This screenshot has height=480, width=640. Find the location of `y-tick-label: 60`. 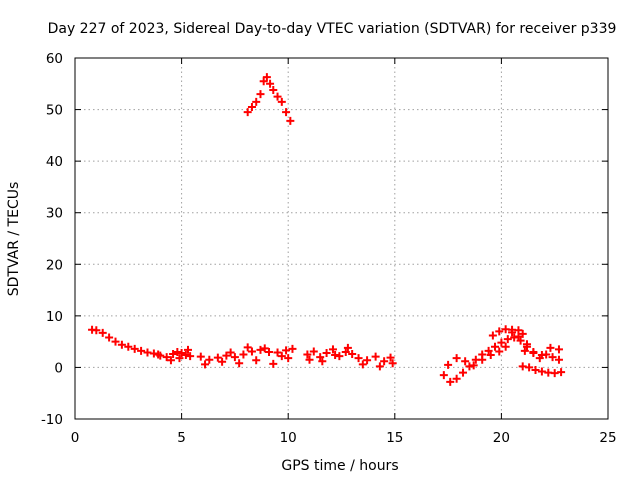

y-tick-label: 60 is located at coordinates (54, 59).